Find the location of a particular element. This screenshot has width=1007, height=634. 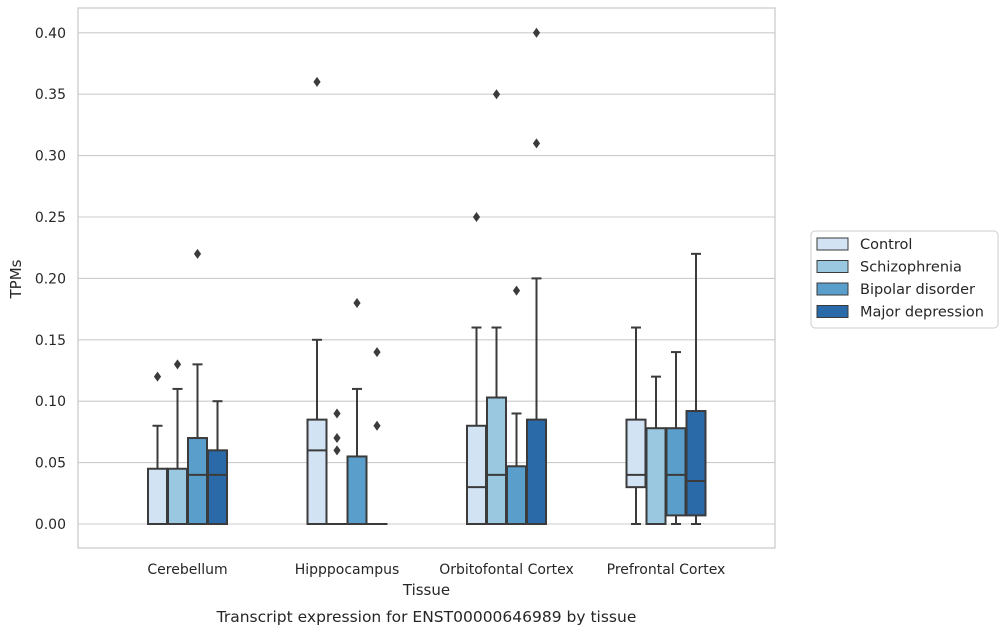

y-tick-label: 0.30 is located at coordinates (50, 157).